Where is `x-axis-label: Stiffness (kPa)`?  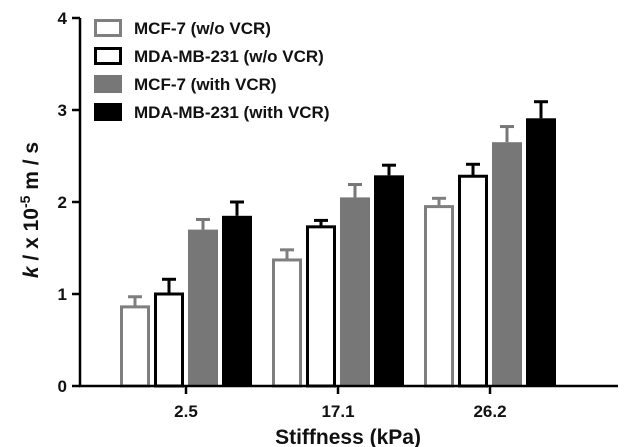
x-axis-label: Stiffness (kPa) is located at coordinates (348, 436).